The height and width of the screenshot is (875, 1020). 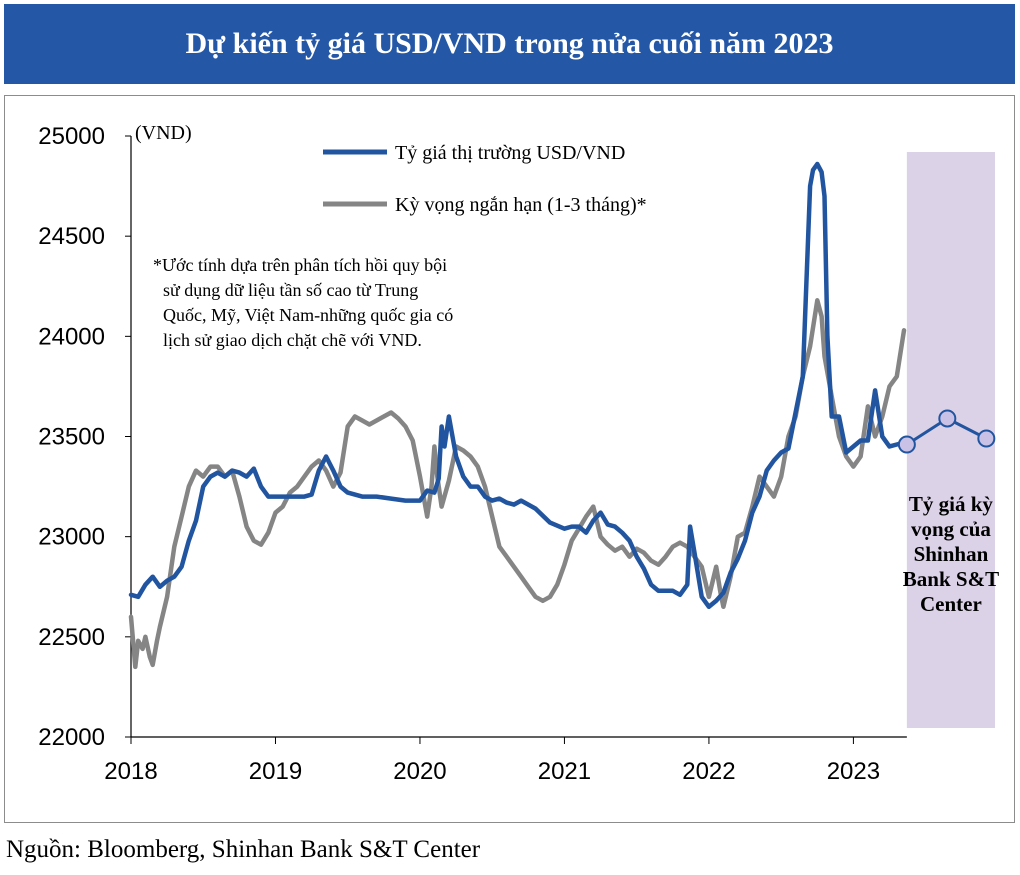 What do you see at coordinates (71, 537) in the screenshot?
I see `y-tick-label: 23000` at bounding box center [71, 537].